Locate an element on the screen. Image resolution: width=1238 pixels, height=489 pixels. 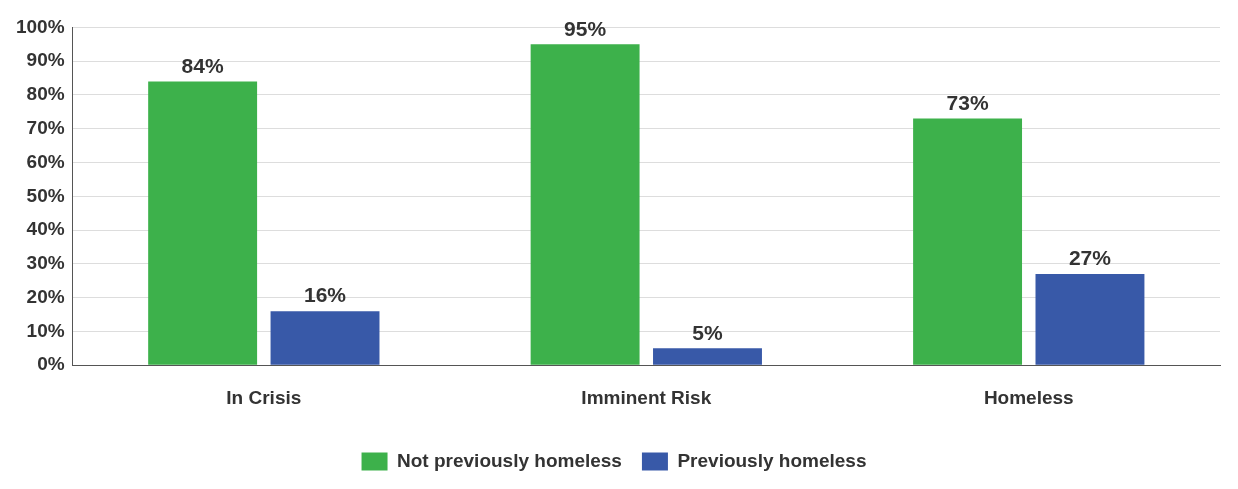
data-label: 95% is located at coordinates (585, 28).